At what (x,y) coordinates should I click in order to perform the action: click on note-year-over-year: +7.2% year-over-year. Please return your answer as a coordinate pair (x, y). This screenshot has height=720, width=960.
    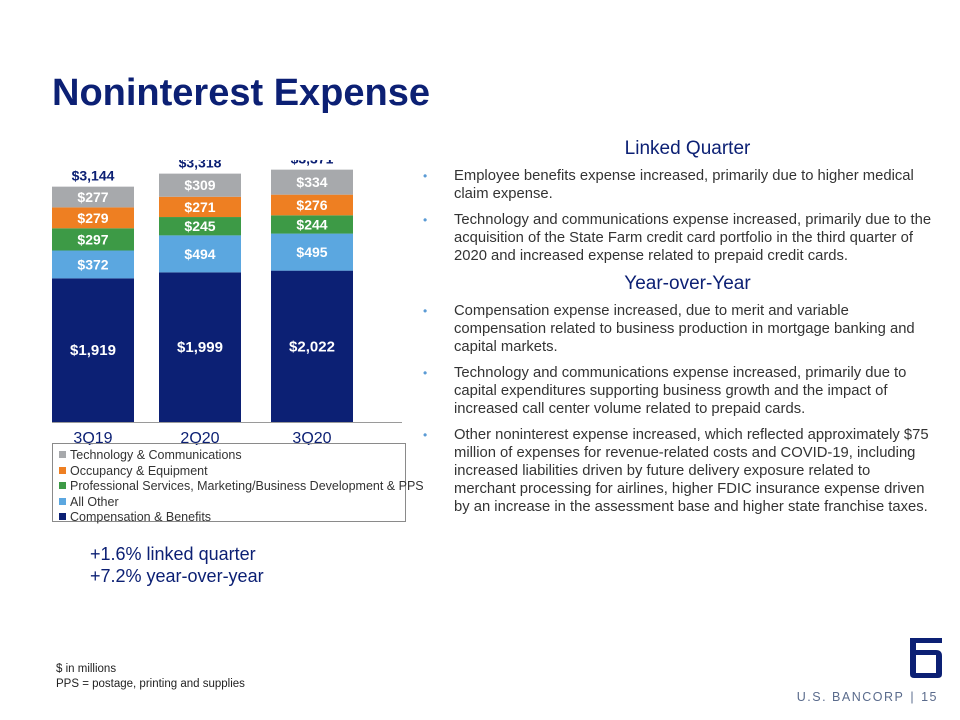
    Looking at the image, I should click on (177, 576).